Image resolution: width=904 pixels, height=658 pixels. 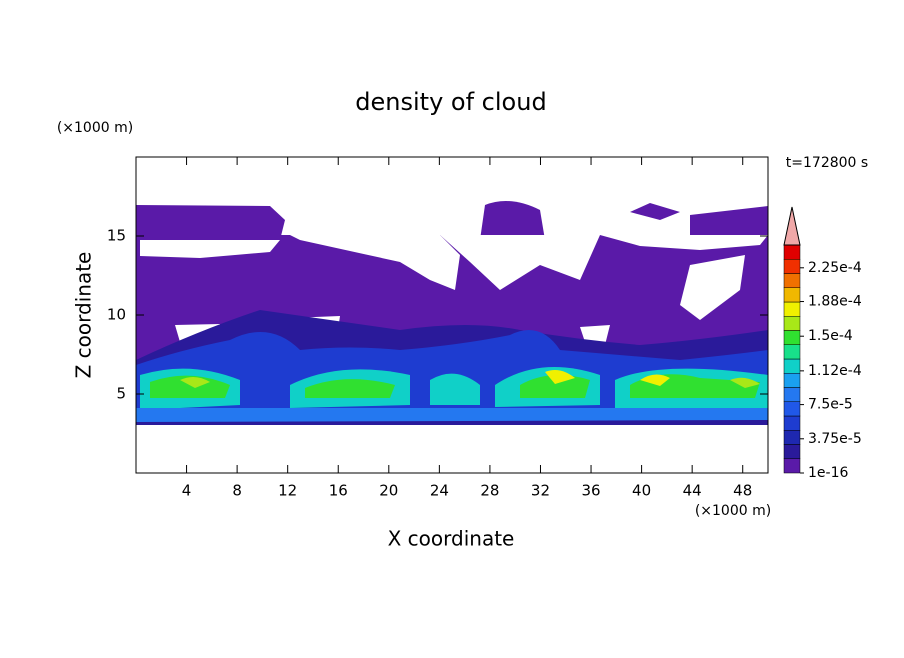 What do you see at coordinates (439, 491) in the screenshot?
I see `x-tick-label: 24` at bounding box center [439, 491].